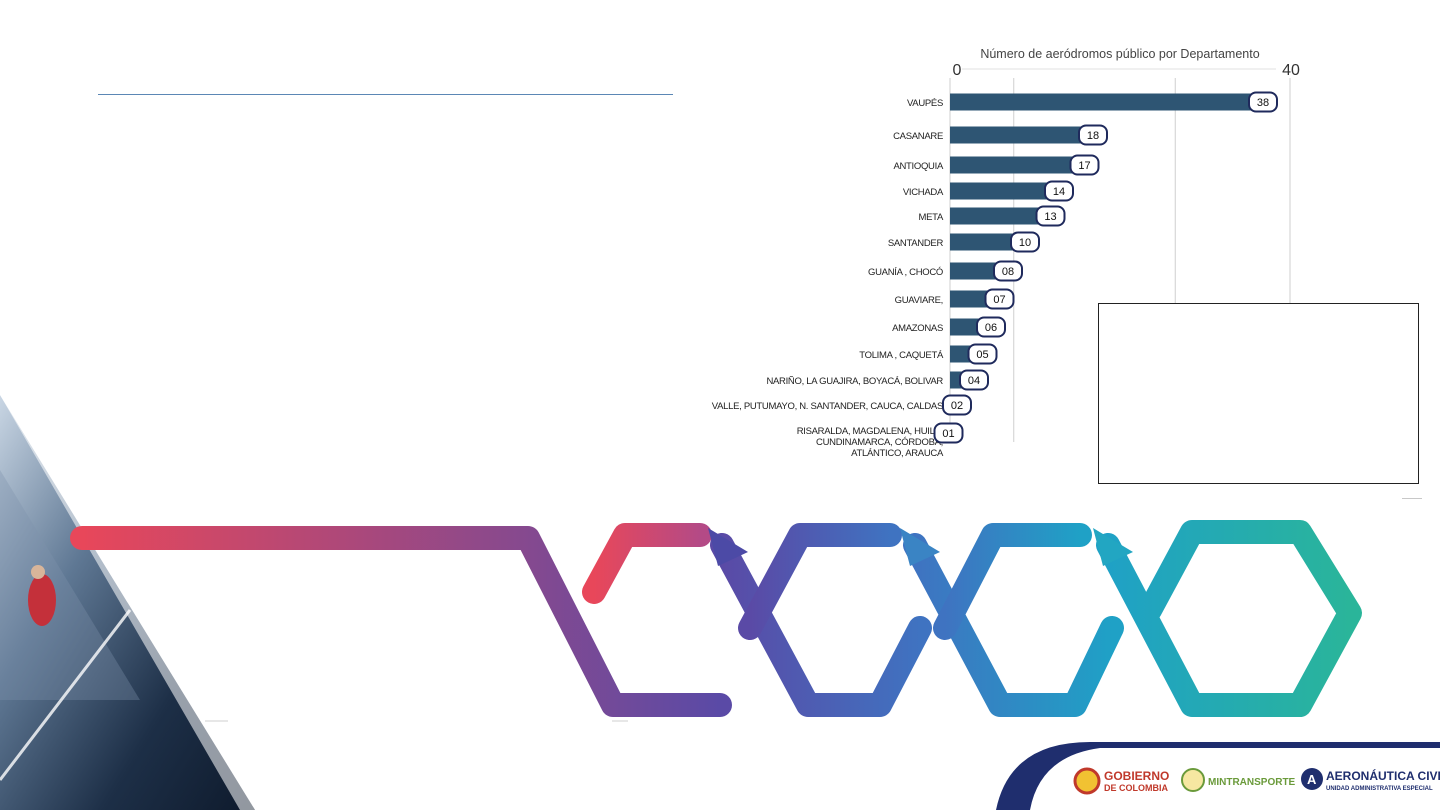 This screenshot has height=810, width=1440. I want to click on data-label: 07, so click(999, 300).